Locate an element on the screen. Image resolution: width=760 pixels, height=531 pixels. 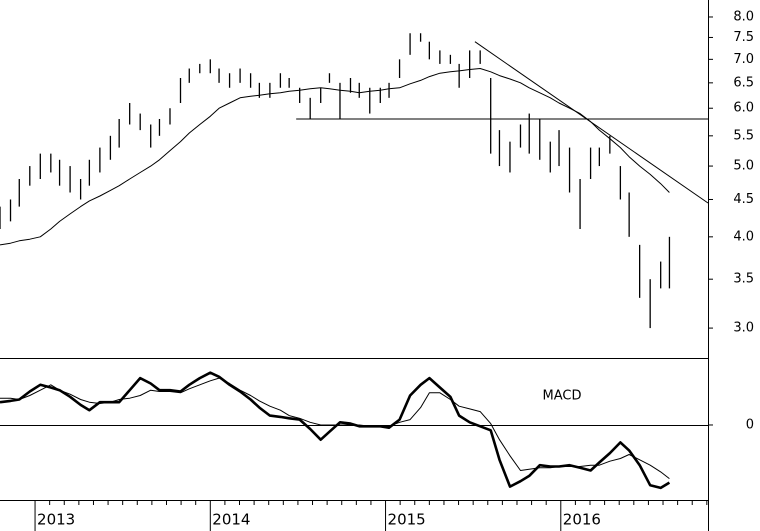
y-tick-label: 4.0 is located at coordinates (743, 236).